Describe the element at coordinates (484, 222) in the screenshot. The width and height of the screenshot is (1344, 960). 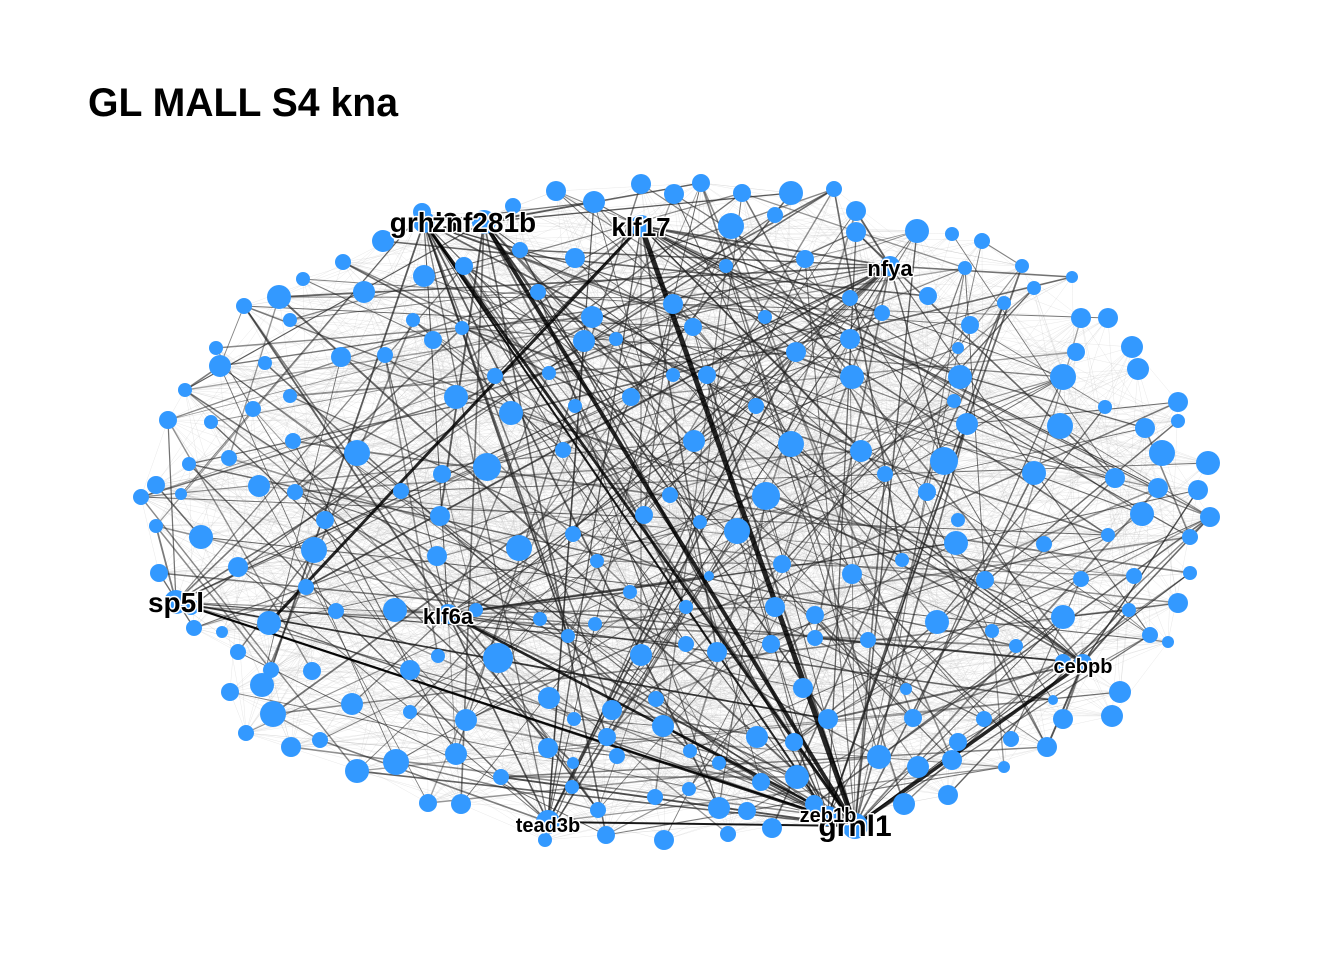
I see `label-znf281b: znf281b` at that location.